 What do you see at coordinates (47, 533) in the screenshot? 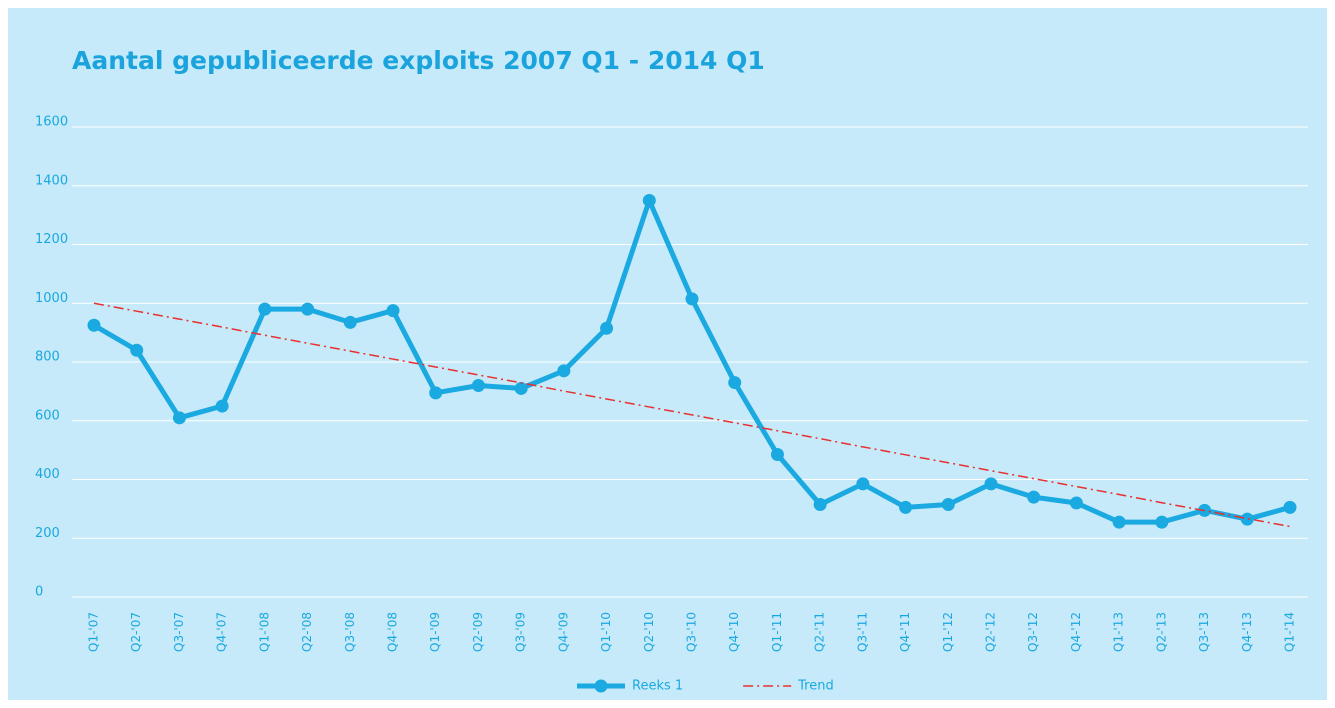
I see `y-tick-label: 200` at bounding box center [47, 533].